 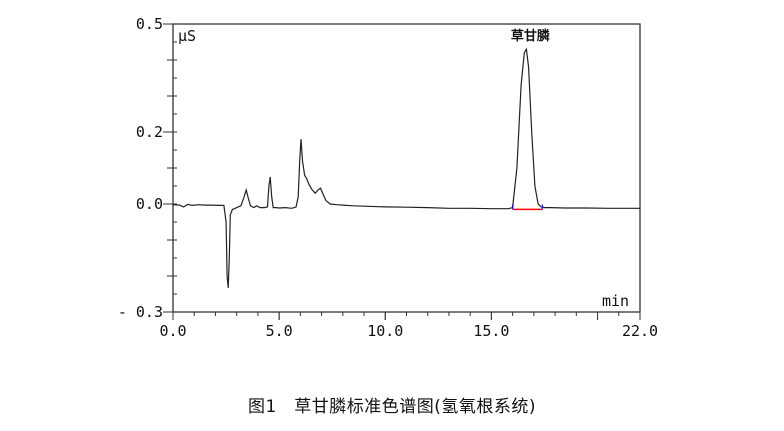 What do you see at coordinates (187, 36) in the screenshot?
I see `y-axis-unit-label: μS` at bounding box center [187, 36].